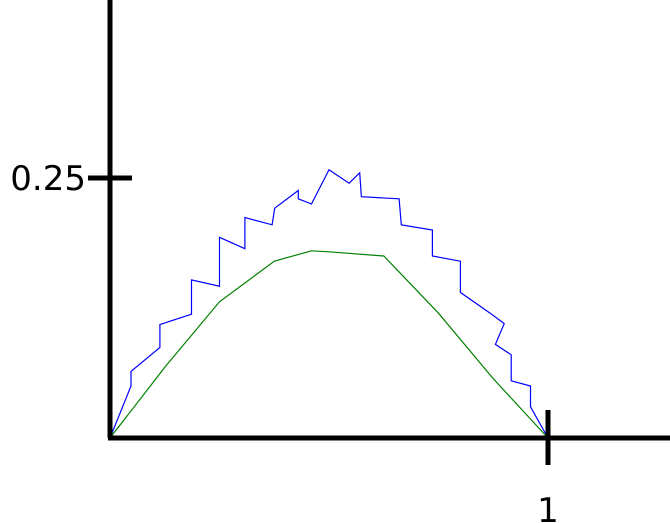 Image resolution: width=670 pixels, height=523 pixels. I want to click on x-tick-label-1: 1, so click(548, 507).